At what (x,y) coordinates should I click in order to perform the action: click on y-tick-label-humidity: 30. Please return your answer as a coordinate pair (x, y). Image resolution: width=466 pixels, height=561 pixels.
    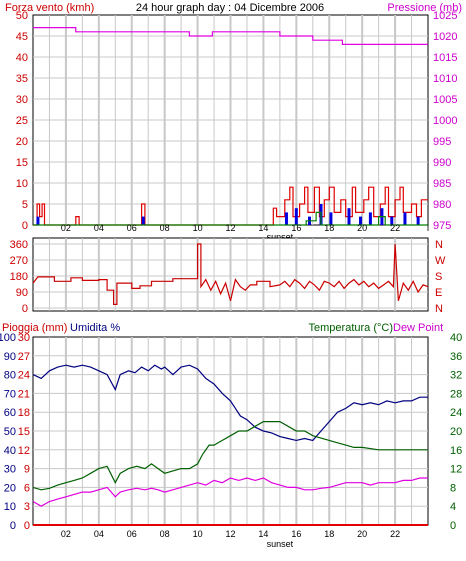
    Looking at the image, I should click on (10, 470).